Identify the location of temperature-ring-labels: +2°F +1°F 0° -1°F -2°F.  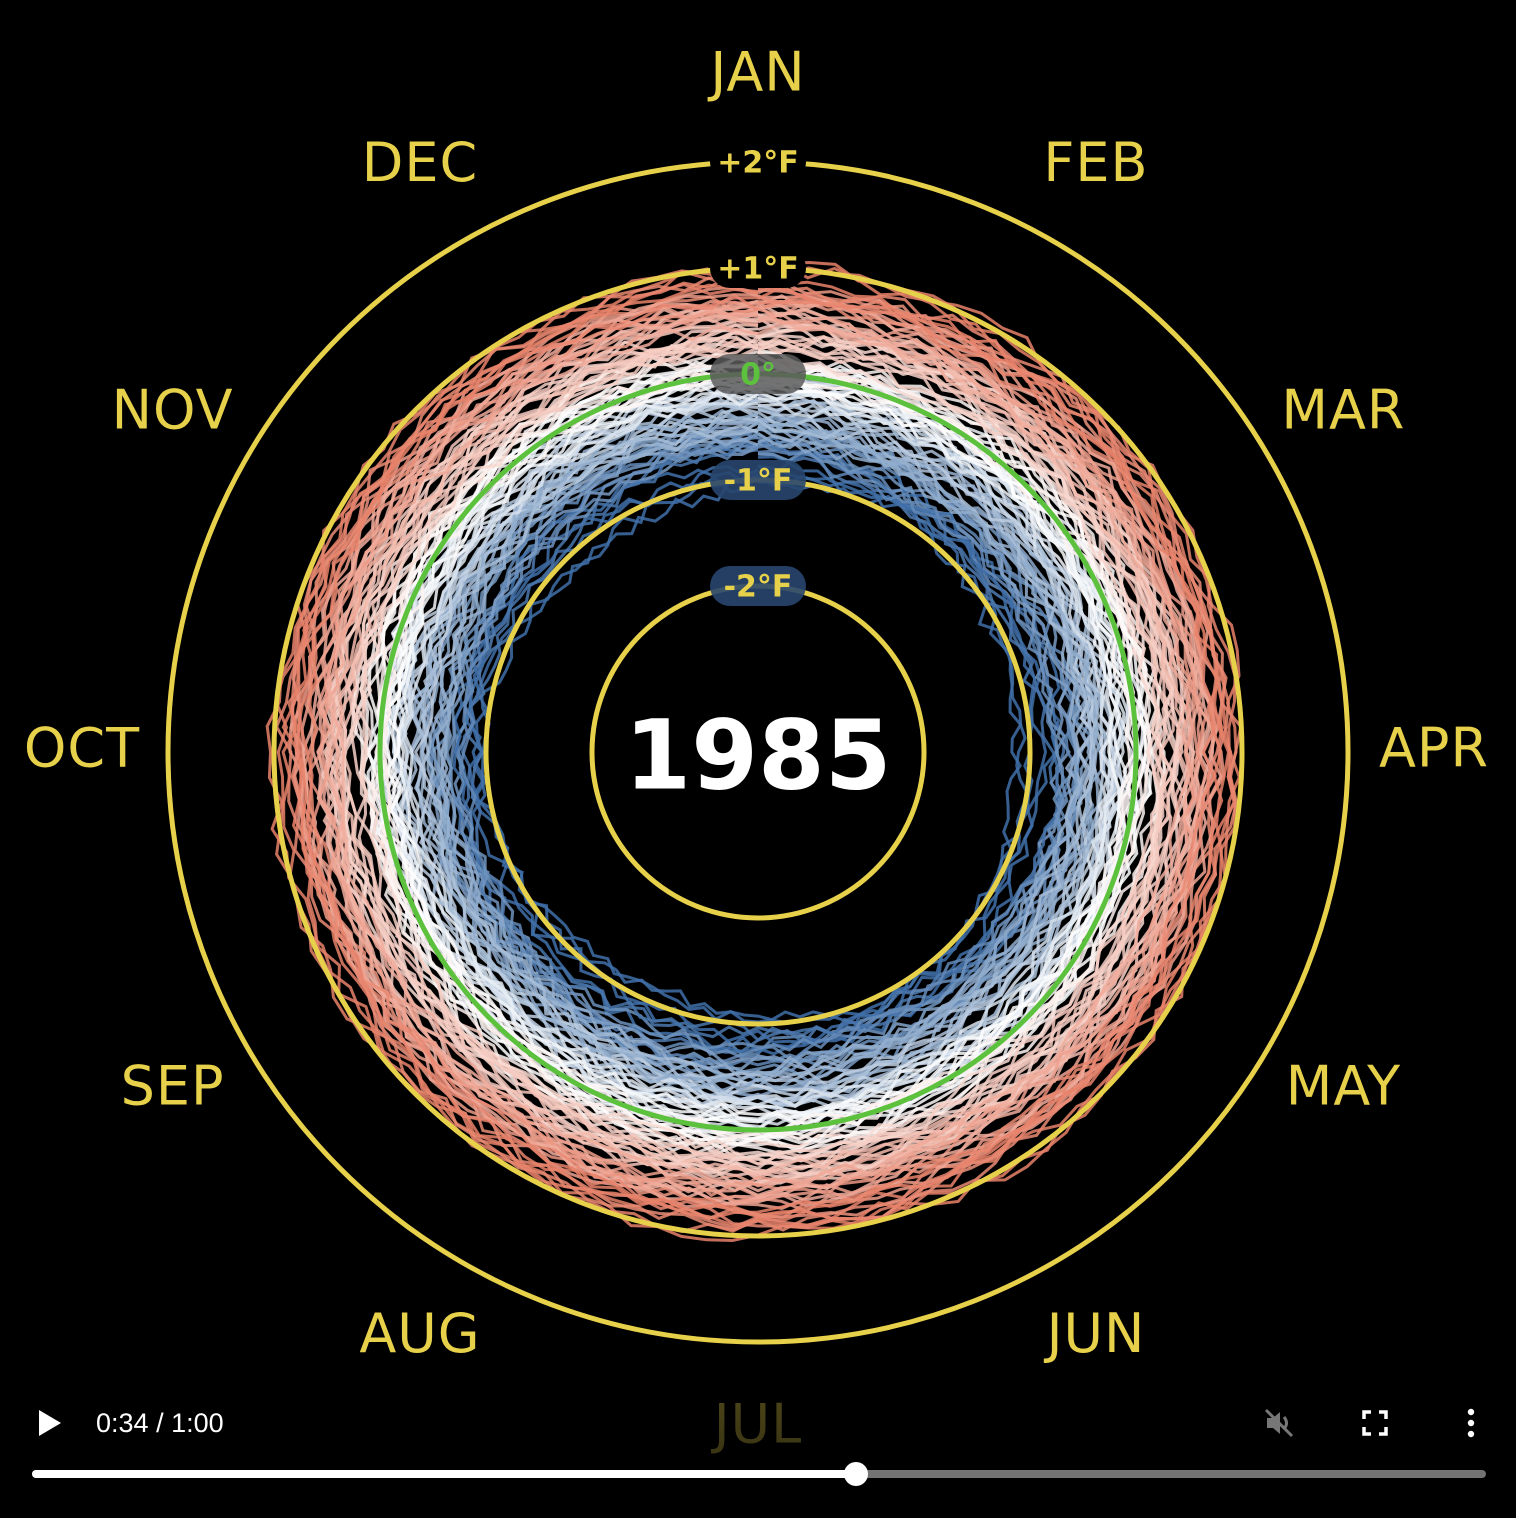
(758, 374).